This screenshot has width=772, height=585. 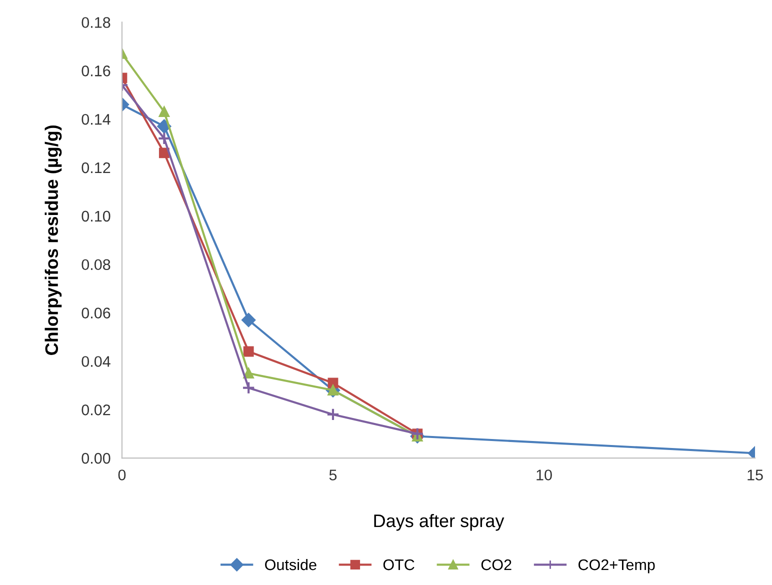 I want to click on y-tick-label: 0.16, so click(x=96, y=71).